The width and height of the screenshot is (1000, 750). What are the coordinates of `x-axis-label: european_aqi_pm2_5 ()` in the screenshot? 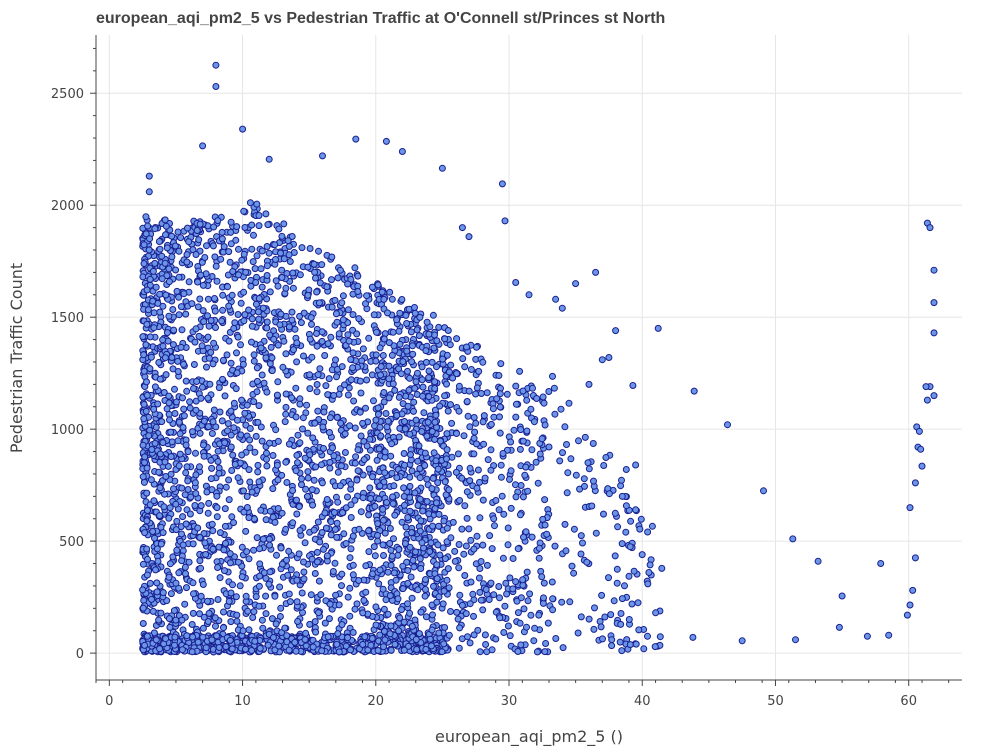 It's located at (529, 737).